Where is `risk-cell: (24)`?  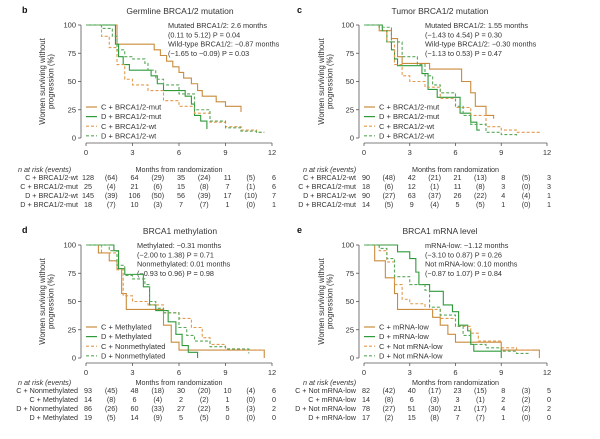 risk-cell: (24) is located at coordinates (204, 177).